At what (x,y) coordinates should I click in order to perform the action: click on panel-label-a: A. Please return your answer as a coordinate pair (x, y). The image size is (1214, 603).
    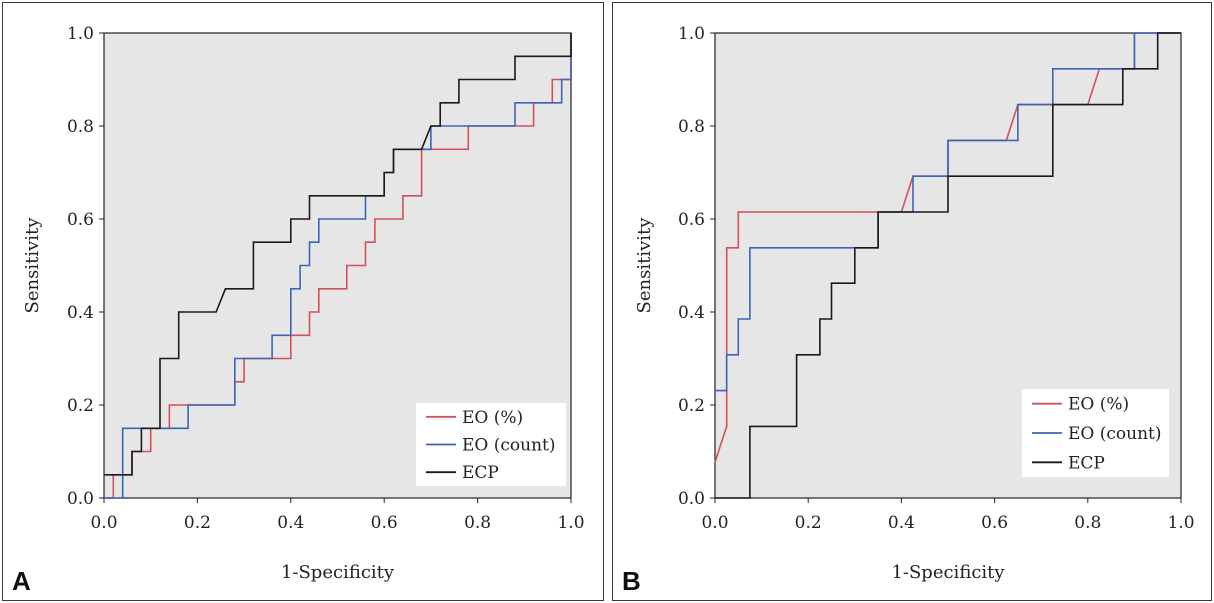
    Looking at the image, I should click on (21, 581).